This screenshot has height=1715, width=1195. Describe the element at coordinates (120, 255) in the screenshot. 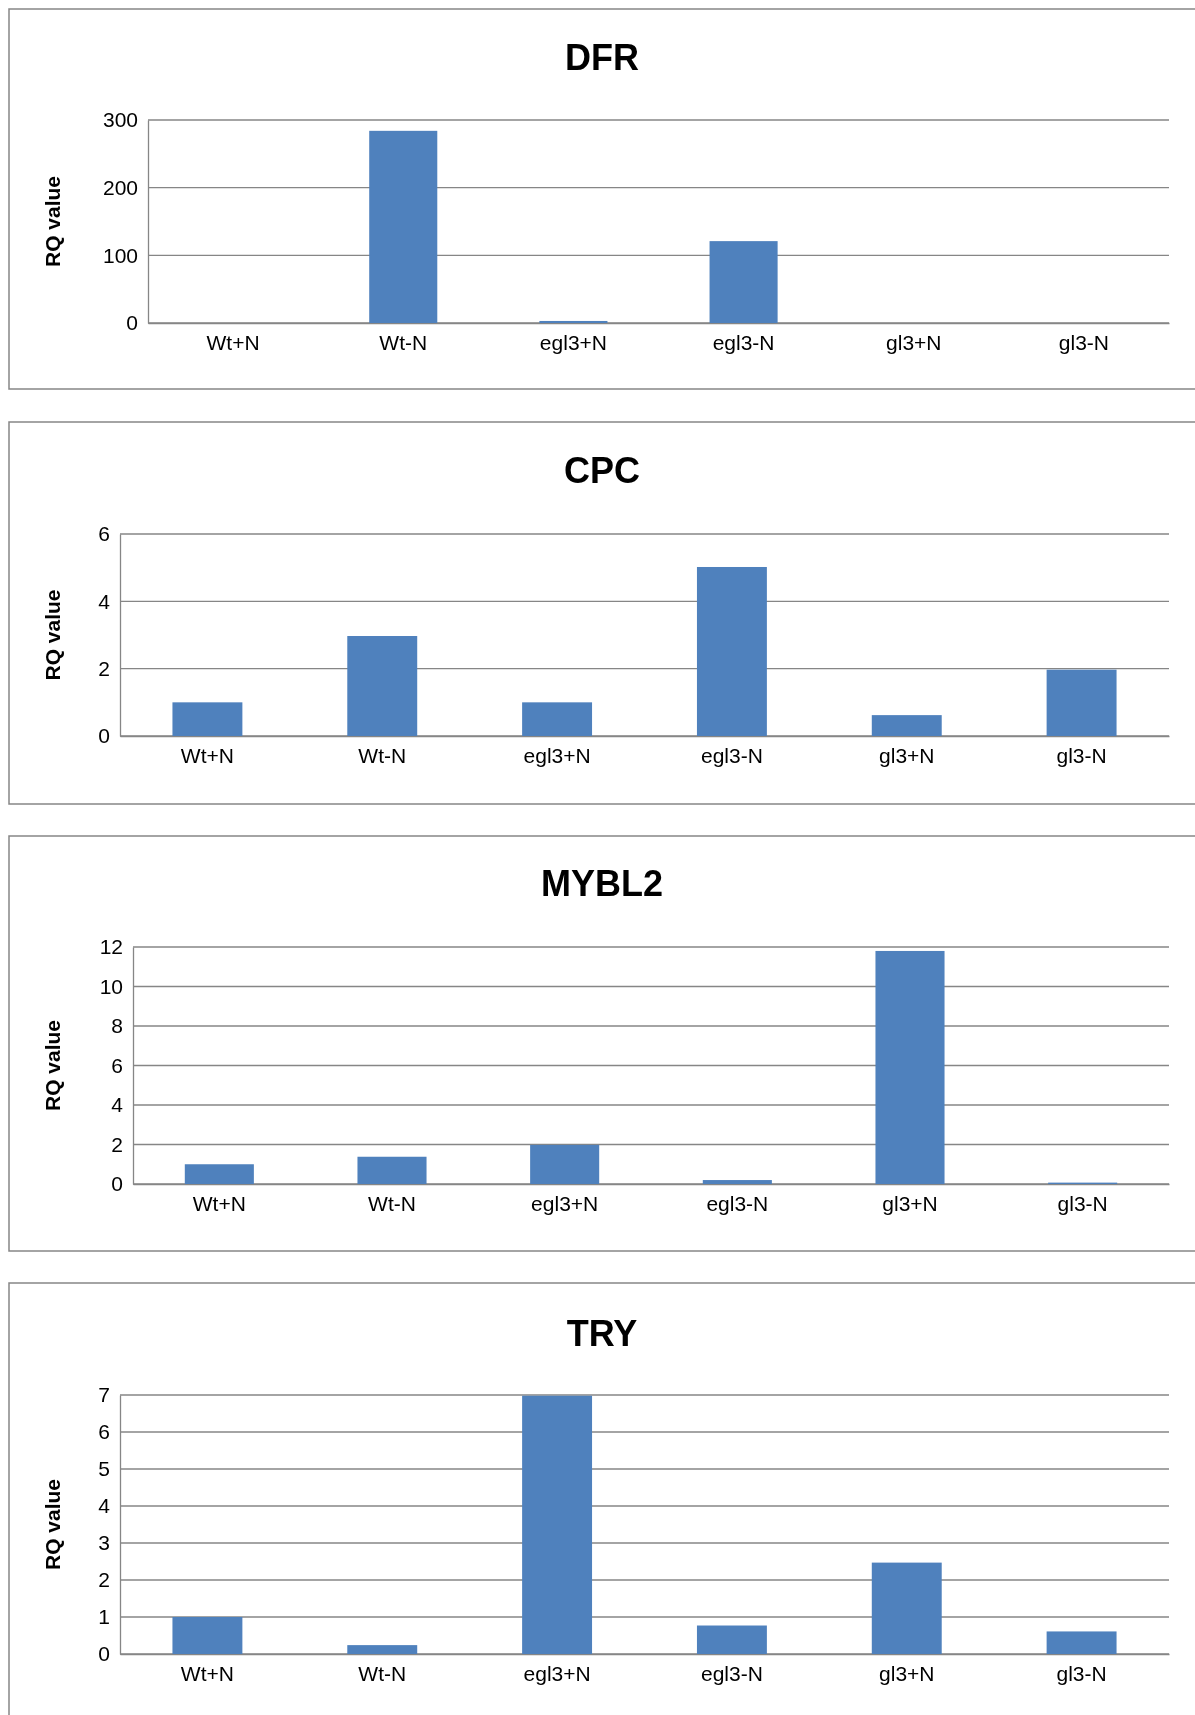

I see `y-tick-label: 100` at that location.